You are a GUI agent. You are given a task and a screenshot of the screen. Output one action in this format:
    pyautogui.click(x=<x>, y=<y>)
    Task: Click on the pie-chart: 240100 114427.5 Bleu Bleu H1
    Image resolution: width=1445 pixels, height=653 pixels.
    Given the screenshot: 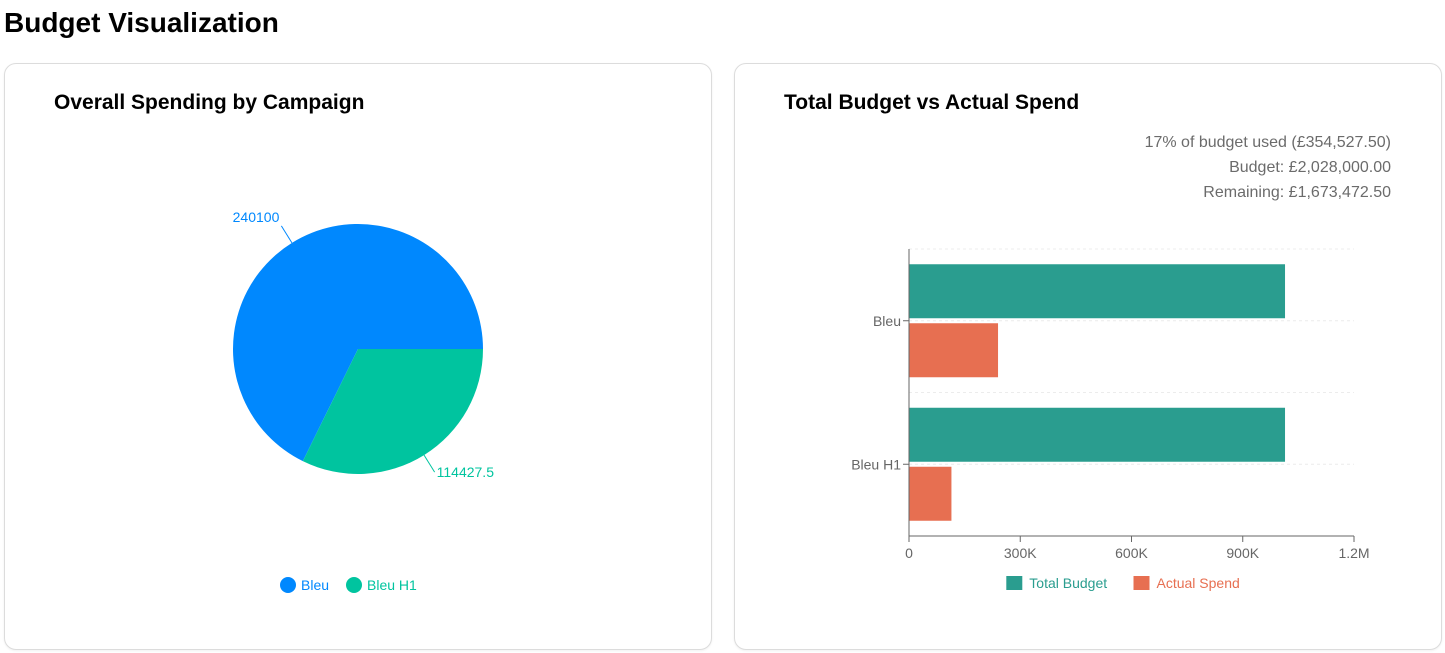 What is the action you would take?
    pyautogui.click(x=364, y=401)
    